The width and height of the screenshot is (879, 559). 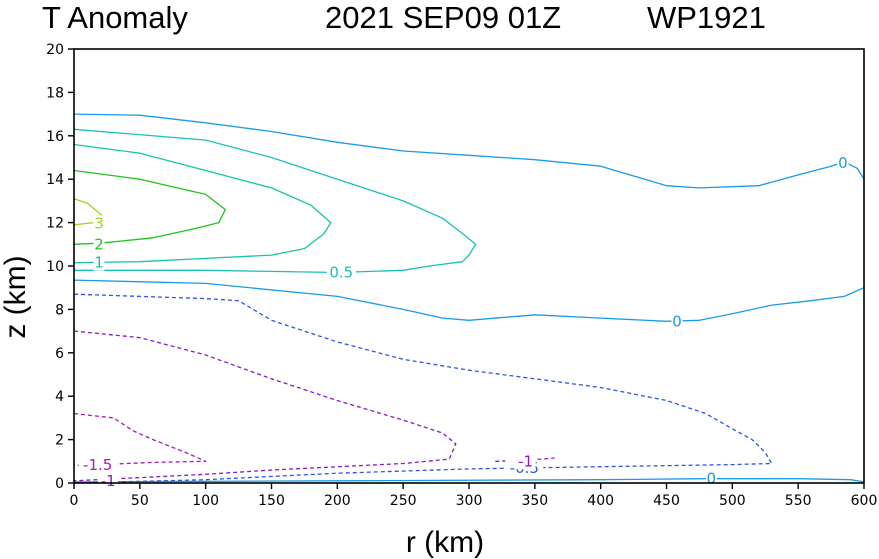 I want to click on y-axis-ticks: 0 2 4 6 8 10 12 14 16 18 20, so click(x=60, y=267).